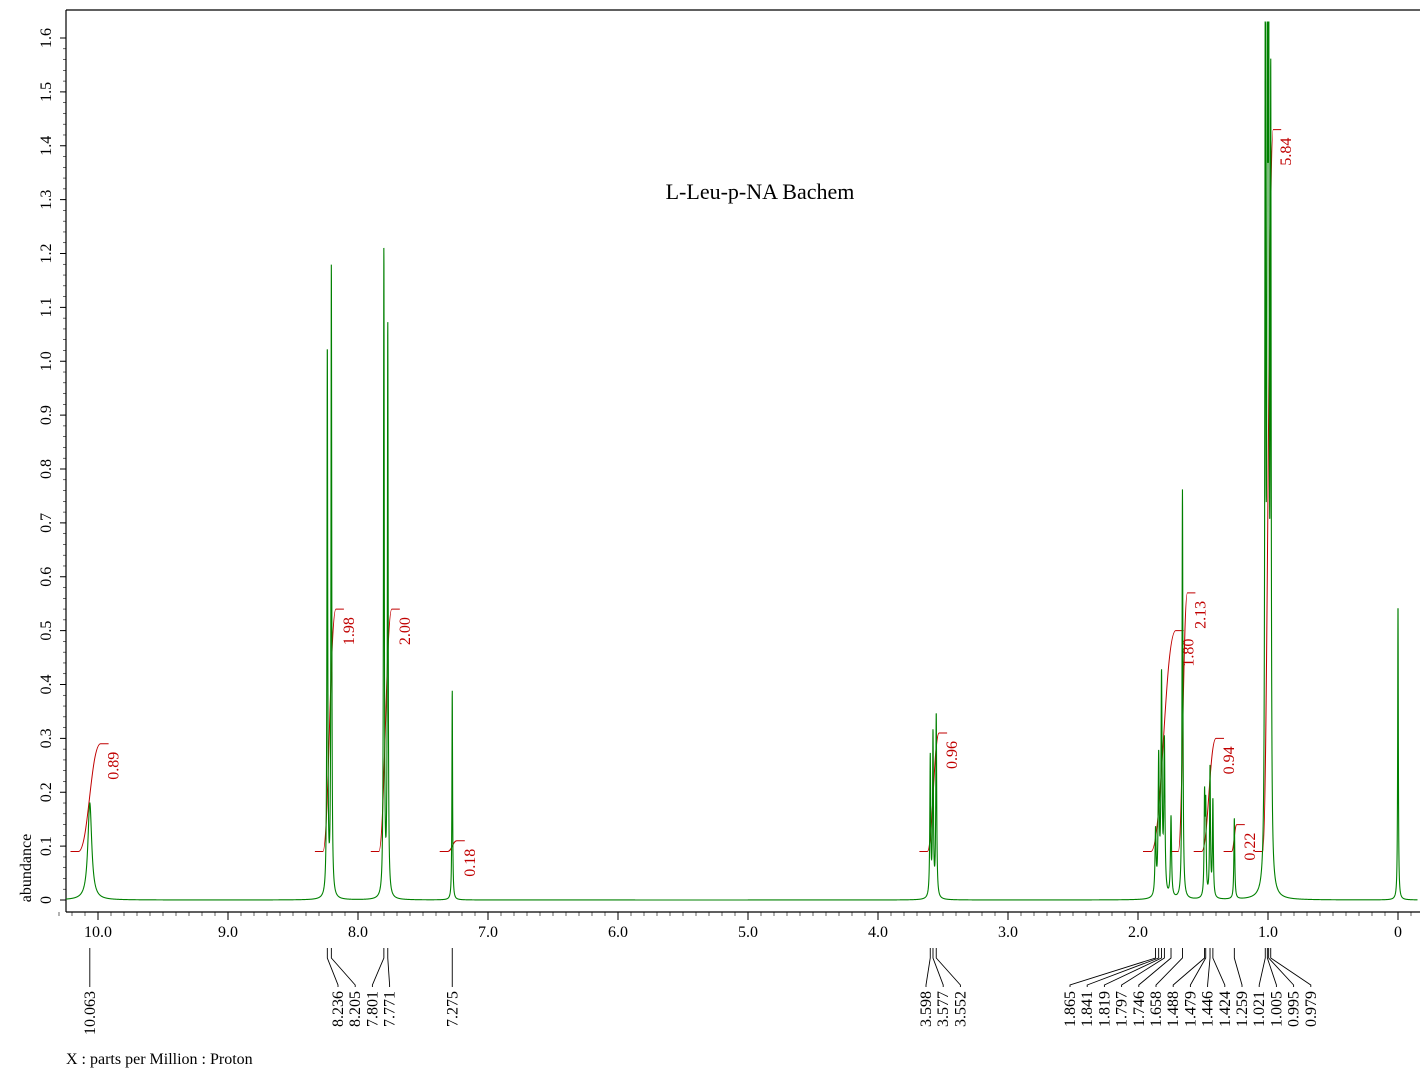 The width and height of the screenshot is (1420, 1070). Describe the element at coordinates (46, 92) in the screenshot. I see `y-tick-label: 1.5` at that location.